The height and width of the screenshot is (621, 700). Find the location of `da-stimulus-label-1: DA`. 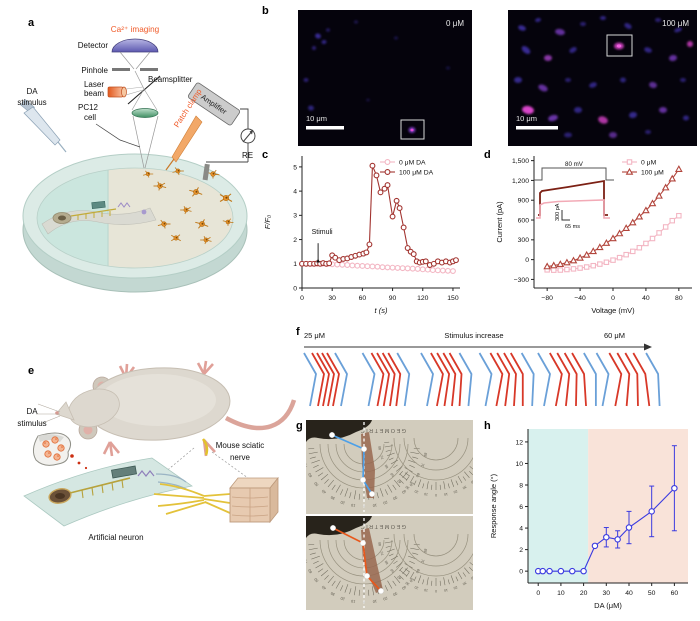

da-stimulus-label-1: DA is located at coordinates (32, 91).